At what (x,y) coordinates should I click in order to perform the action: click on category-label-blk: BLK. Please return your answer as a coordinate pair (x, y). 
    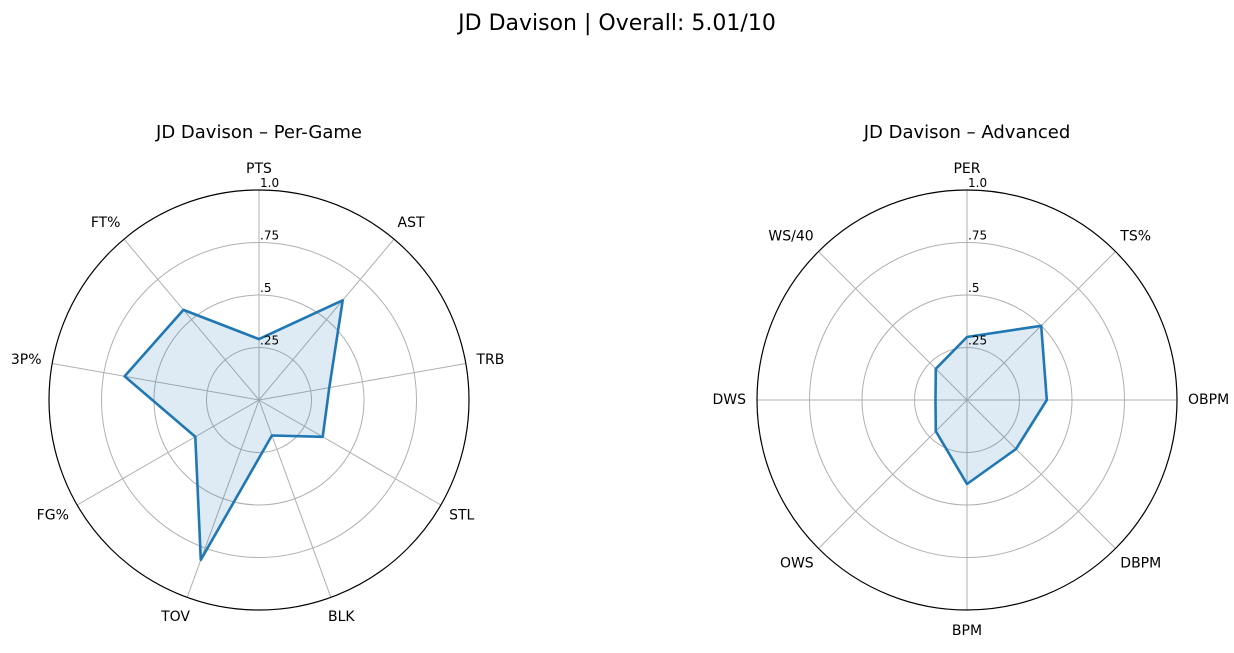
    Looking at the image, I should click on (341, 617).